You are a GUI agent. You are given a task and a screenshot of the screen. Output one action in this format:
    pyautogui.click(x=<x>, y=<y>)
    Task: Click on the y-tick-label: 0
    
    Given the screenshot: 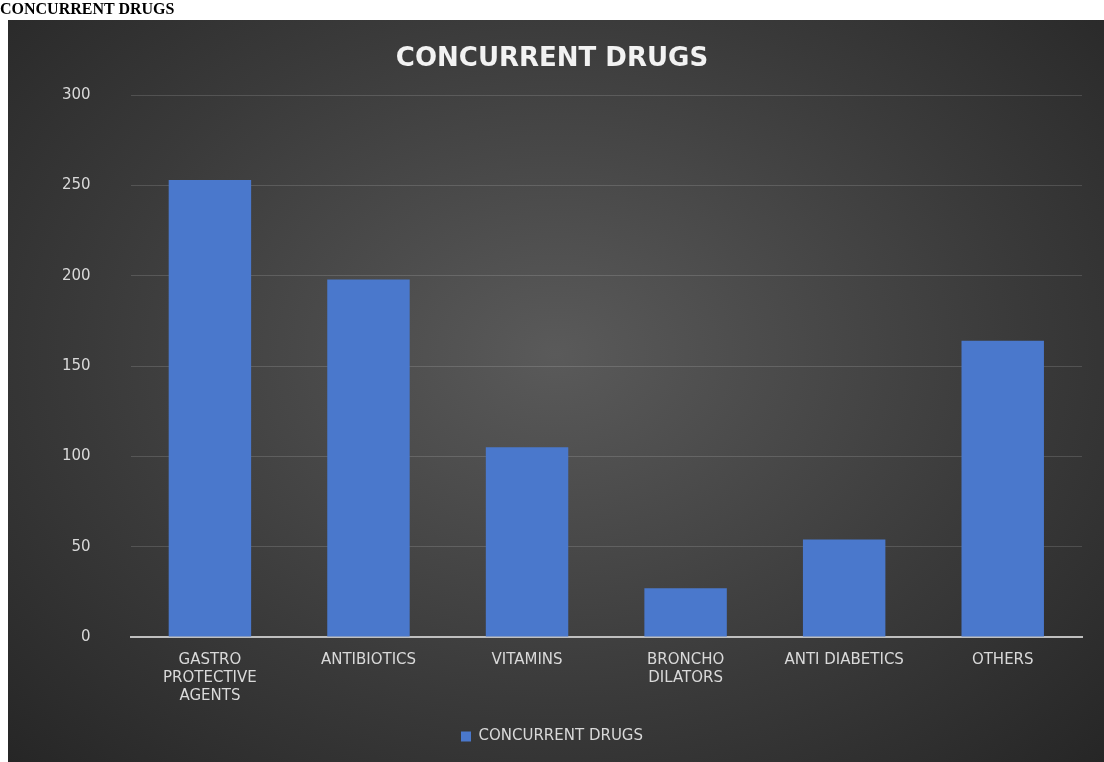 What is the action you would take?
    pyautogui.click(x=86, y=635)
    